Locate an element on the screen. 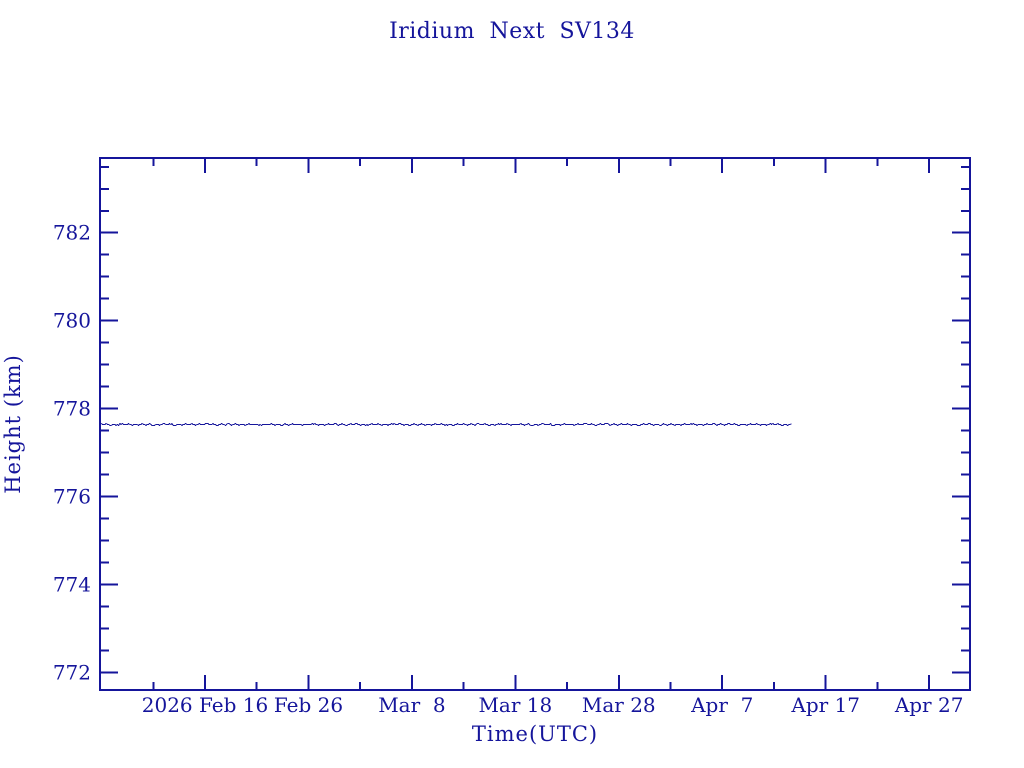  x-tick-label: Feb 26 is located at coordinates (308, 705).